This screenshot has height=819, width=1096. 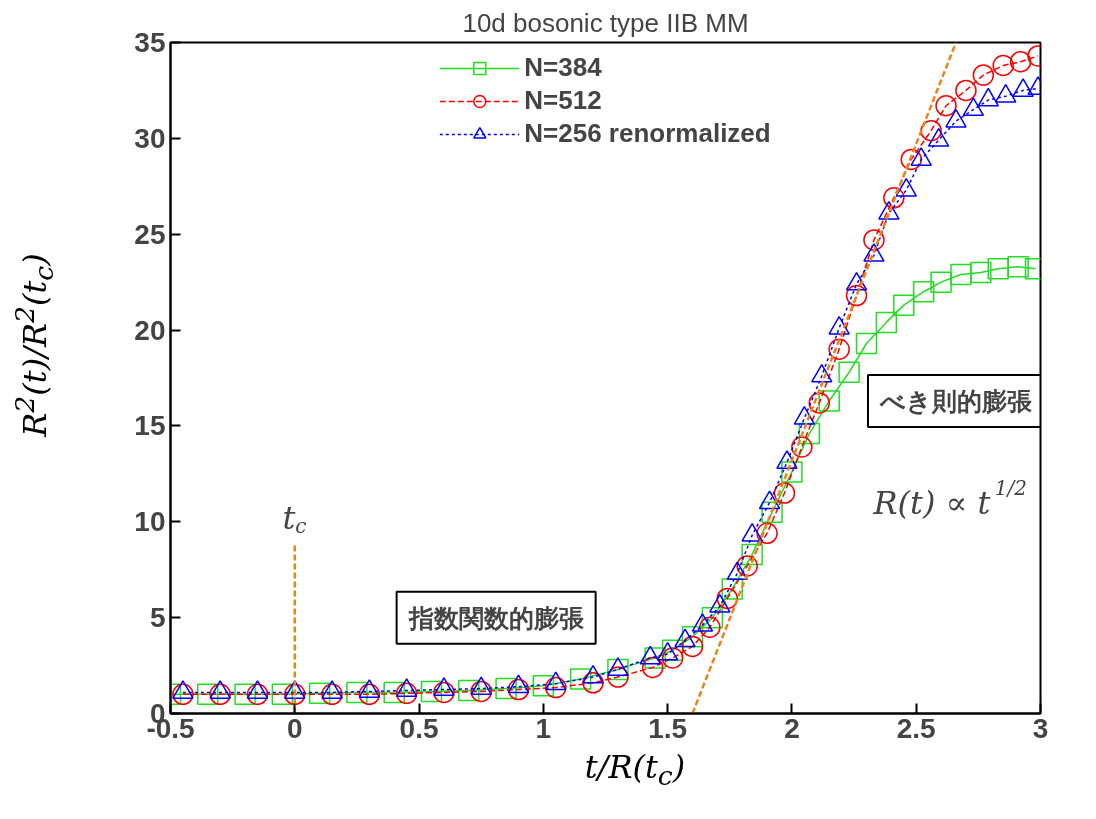 What do you see at coordinates (150, 426) in the screenshot?
I see `y-tick-label: 15` at bounding box center [150, 426].